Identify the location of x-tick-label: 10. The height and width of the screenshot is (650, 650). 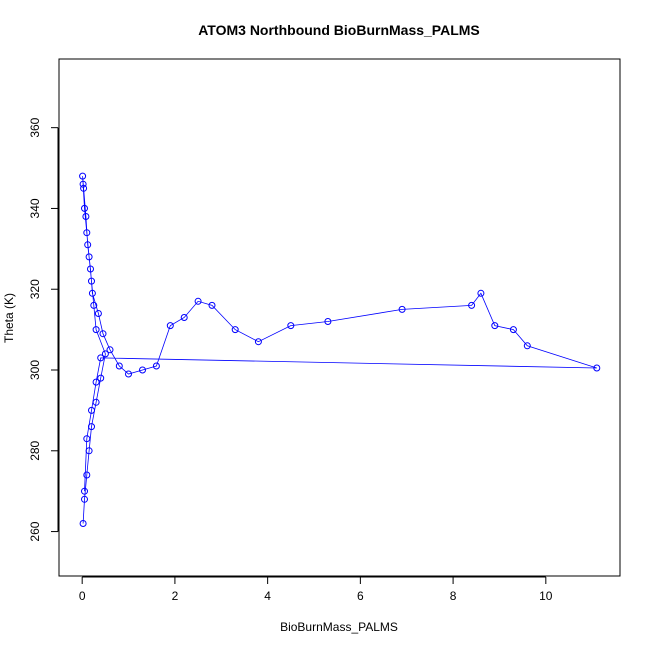
(546, 596).